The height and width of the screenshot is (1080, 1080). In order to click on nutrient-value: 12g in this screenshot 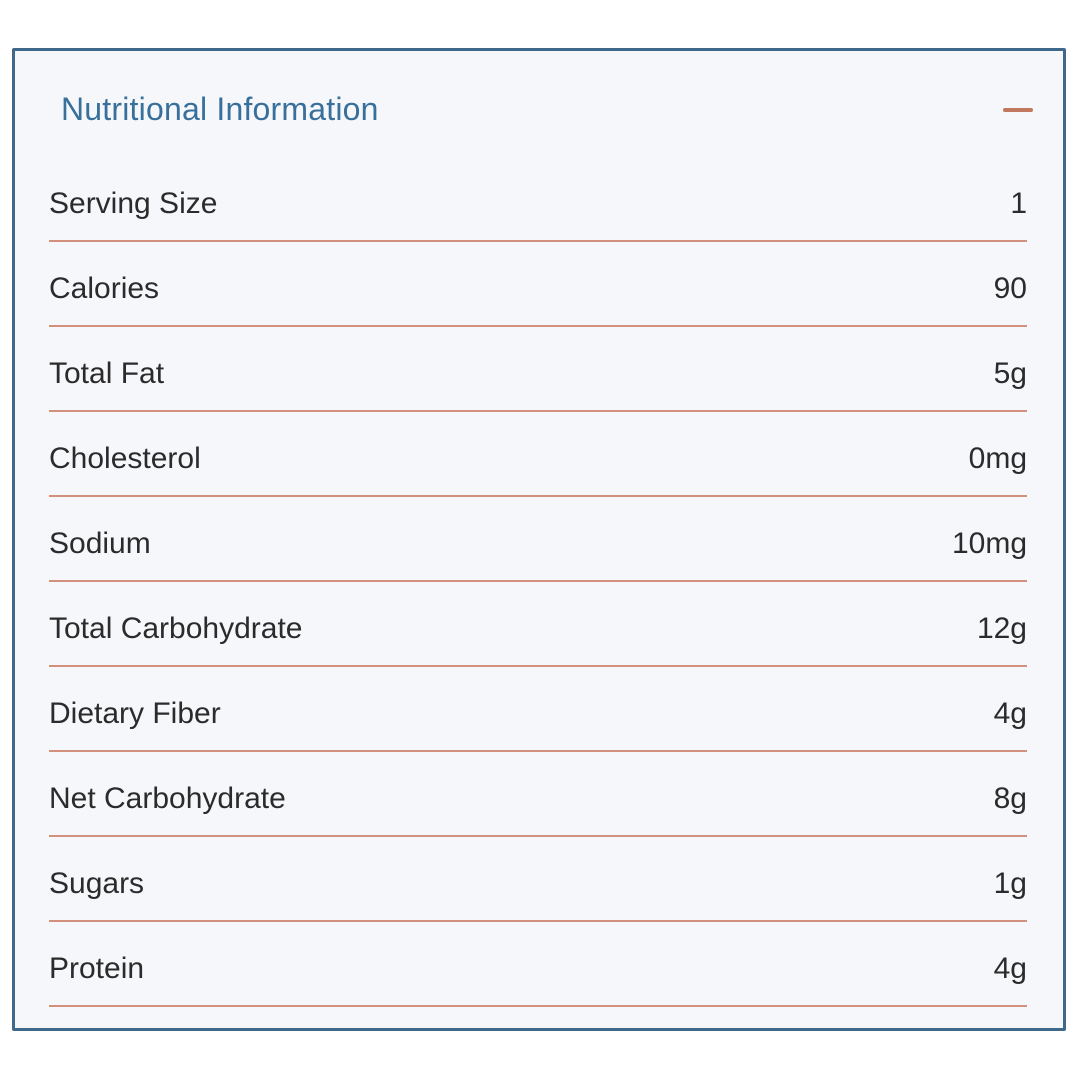, I will do `click(1001, 628)`.